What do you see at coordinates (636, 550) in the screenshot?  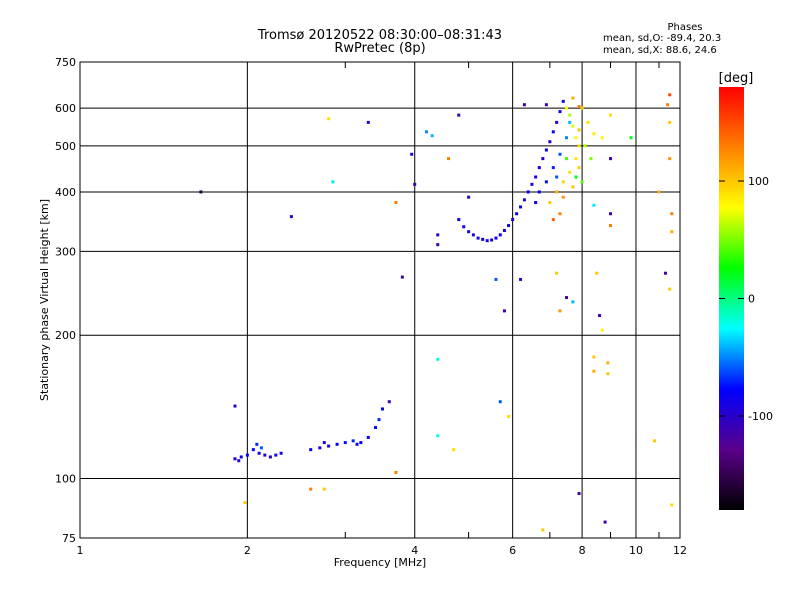 I see `x-tick-label: 10` at bounding box center [636, 550].